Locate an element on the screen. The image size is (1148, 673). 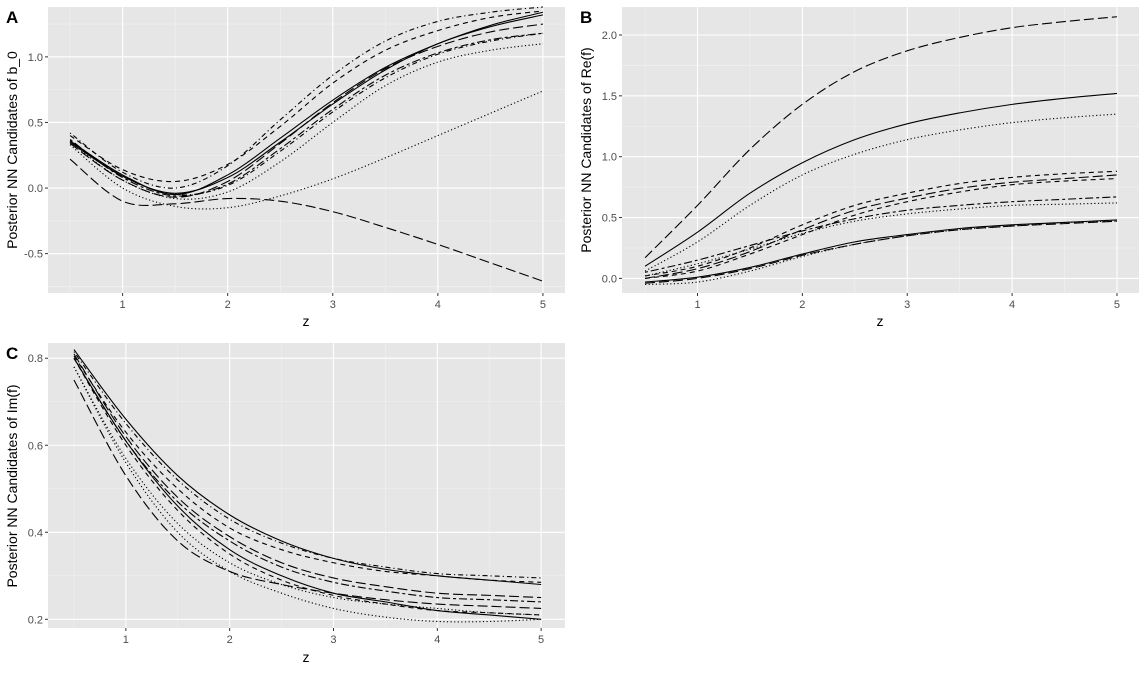
panel-c-tag: C is located at coordinates (12, 353).